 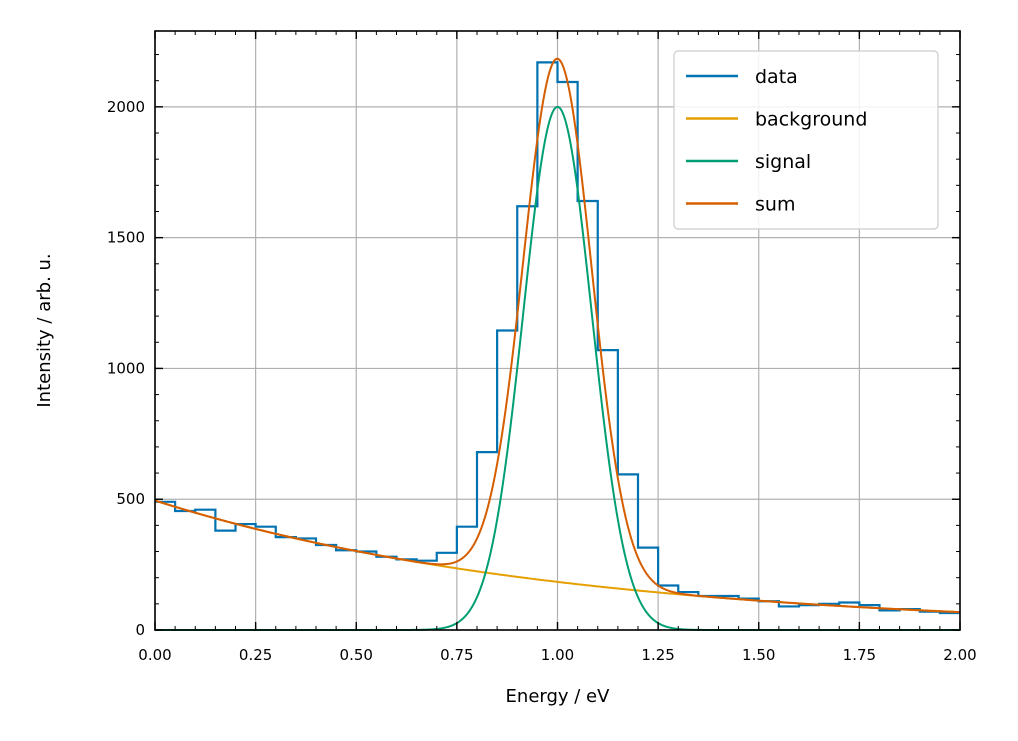 What do you see at coordinates (758, 655) in the screenshot?
I see `x-tick-label: 1.50` at bounding box center [758, 655].